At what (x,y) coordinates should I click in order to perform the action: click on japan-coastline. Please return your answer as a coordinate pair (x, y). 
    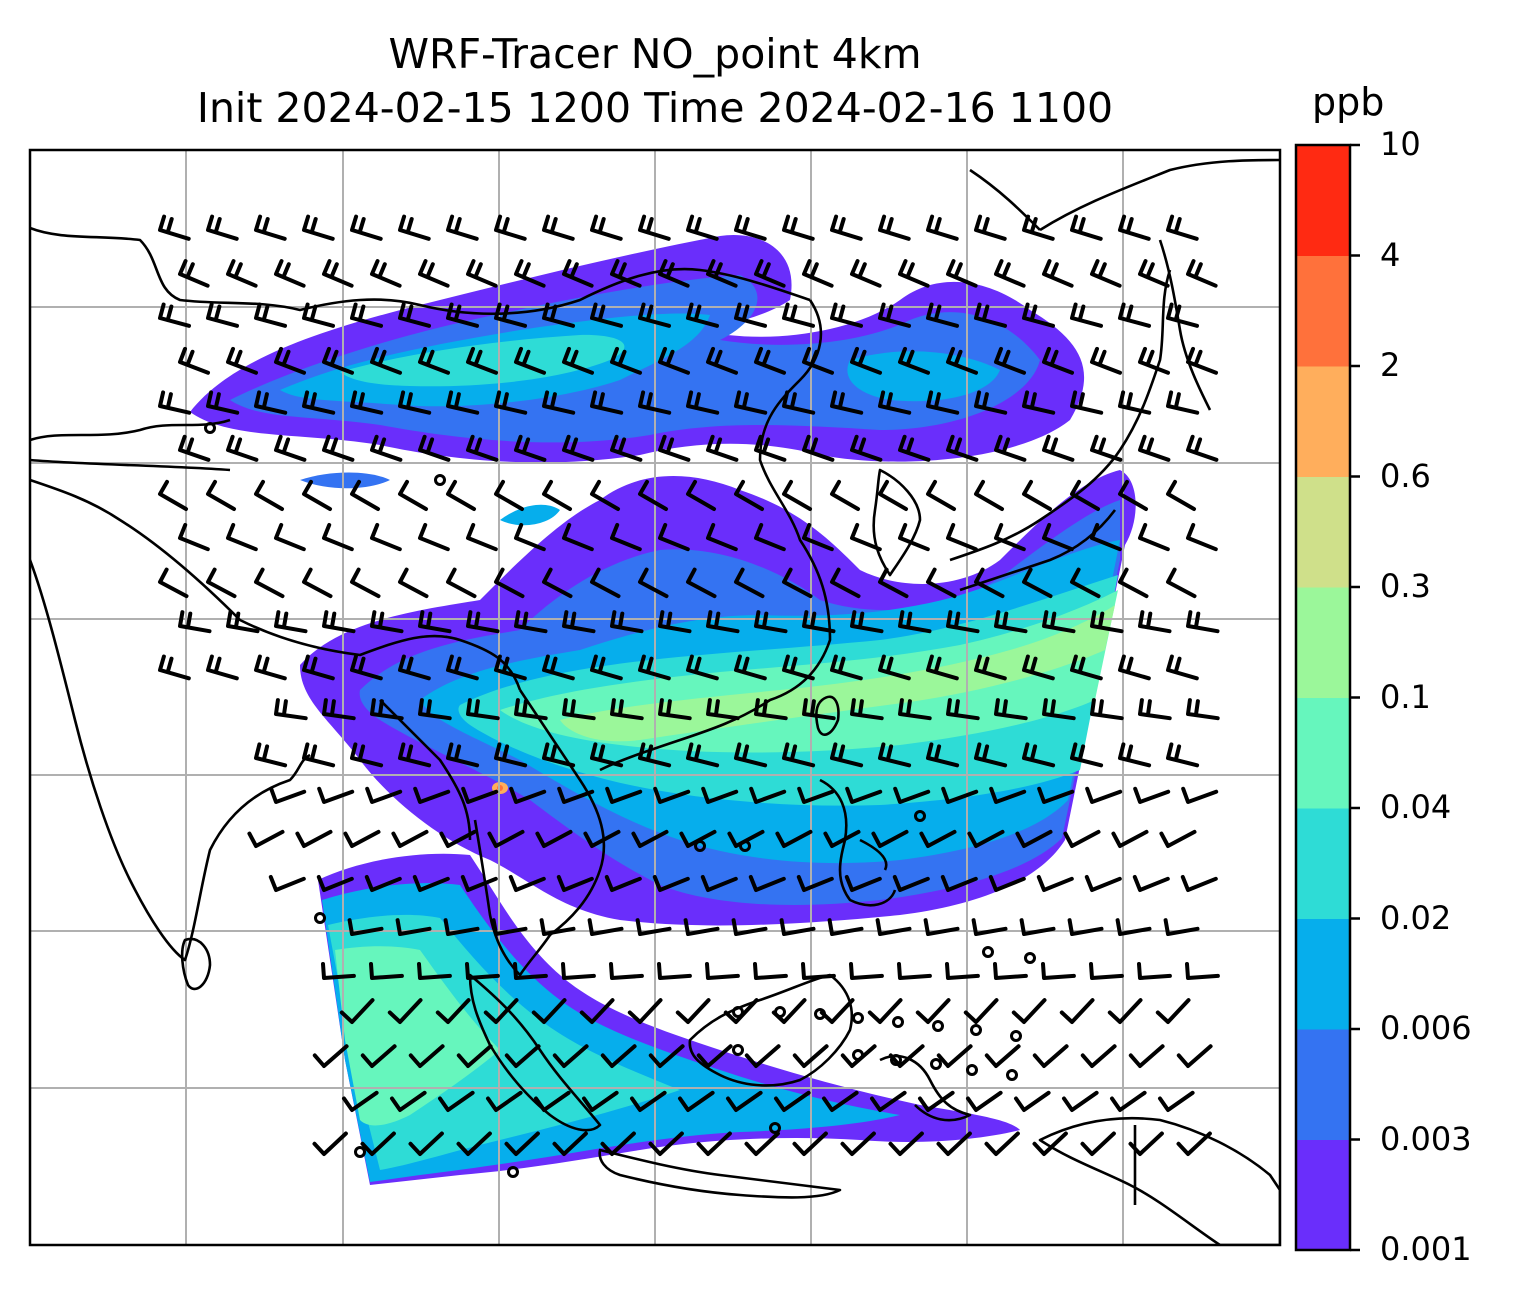
    Looking at the image, I should click on (1060, 430).